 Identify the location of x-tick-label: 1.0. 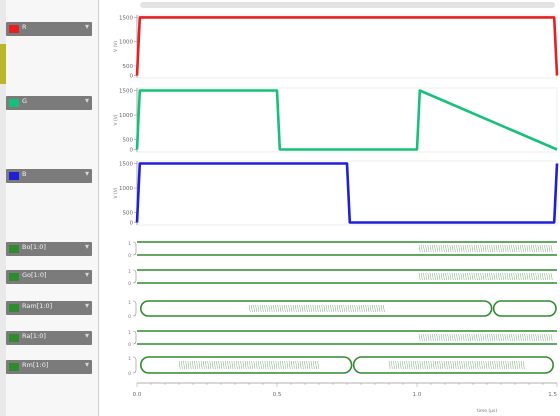
(417, 395).